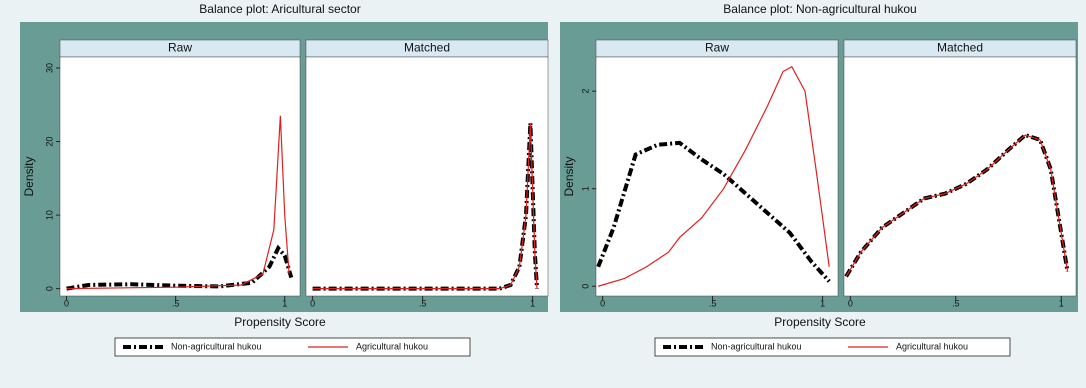 The height and width of the screenshot is (388, 1086). Describe the element at coordinates (49, 68) in the screenshot. I see `y-tick-label: 30` at that location.